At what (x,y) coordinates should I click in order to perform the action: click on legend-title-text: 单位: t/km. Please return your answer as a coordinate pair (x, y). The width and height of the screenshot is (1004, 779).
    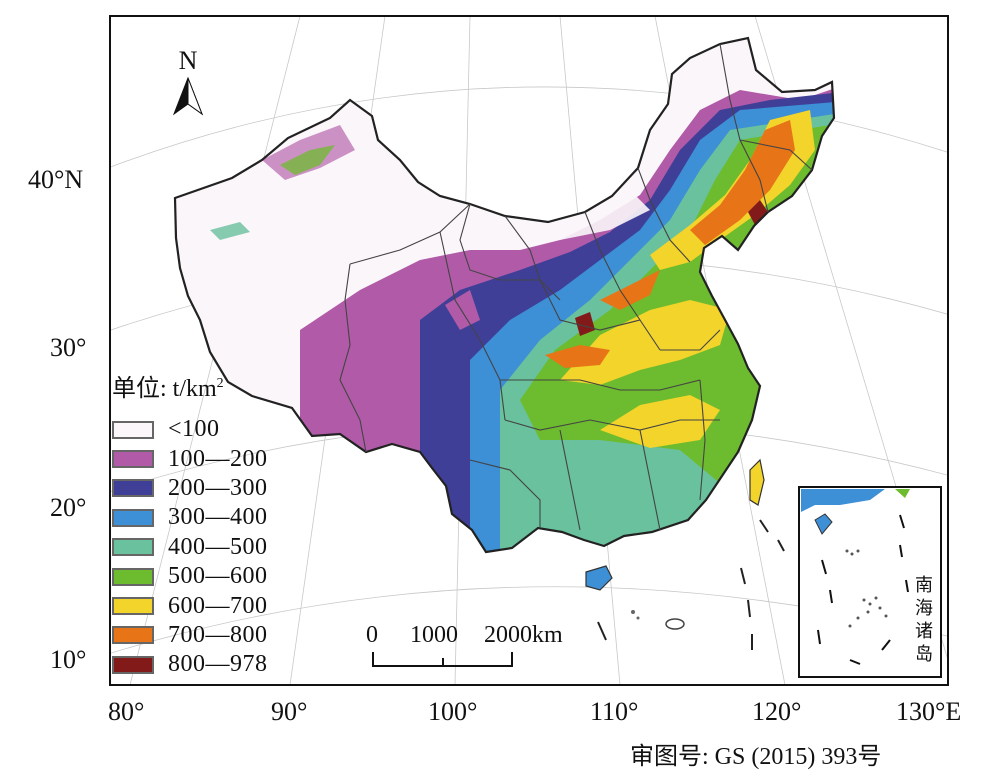
    Looking at the image, I should click on (164, 389).